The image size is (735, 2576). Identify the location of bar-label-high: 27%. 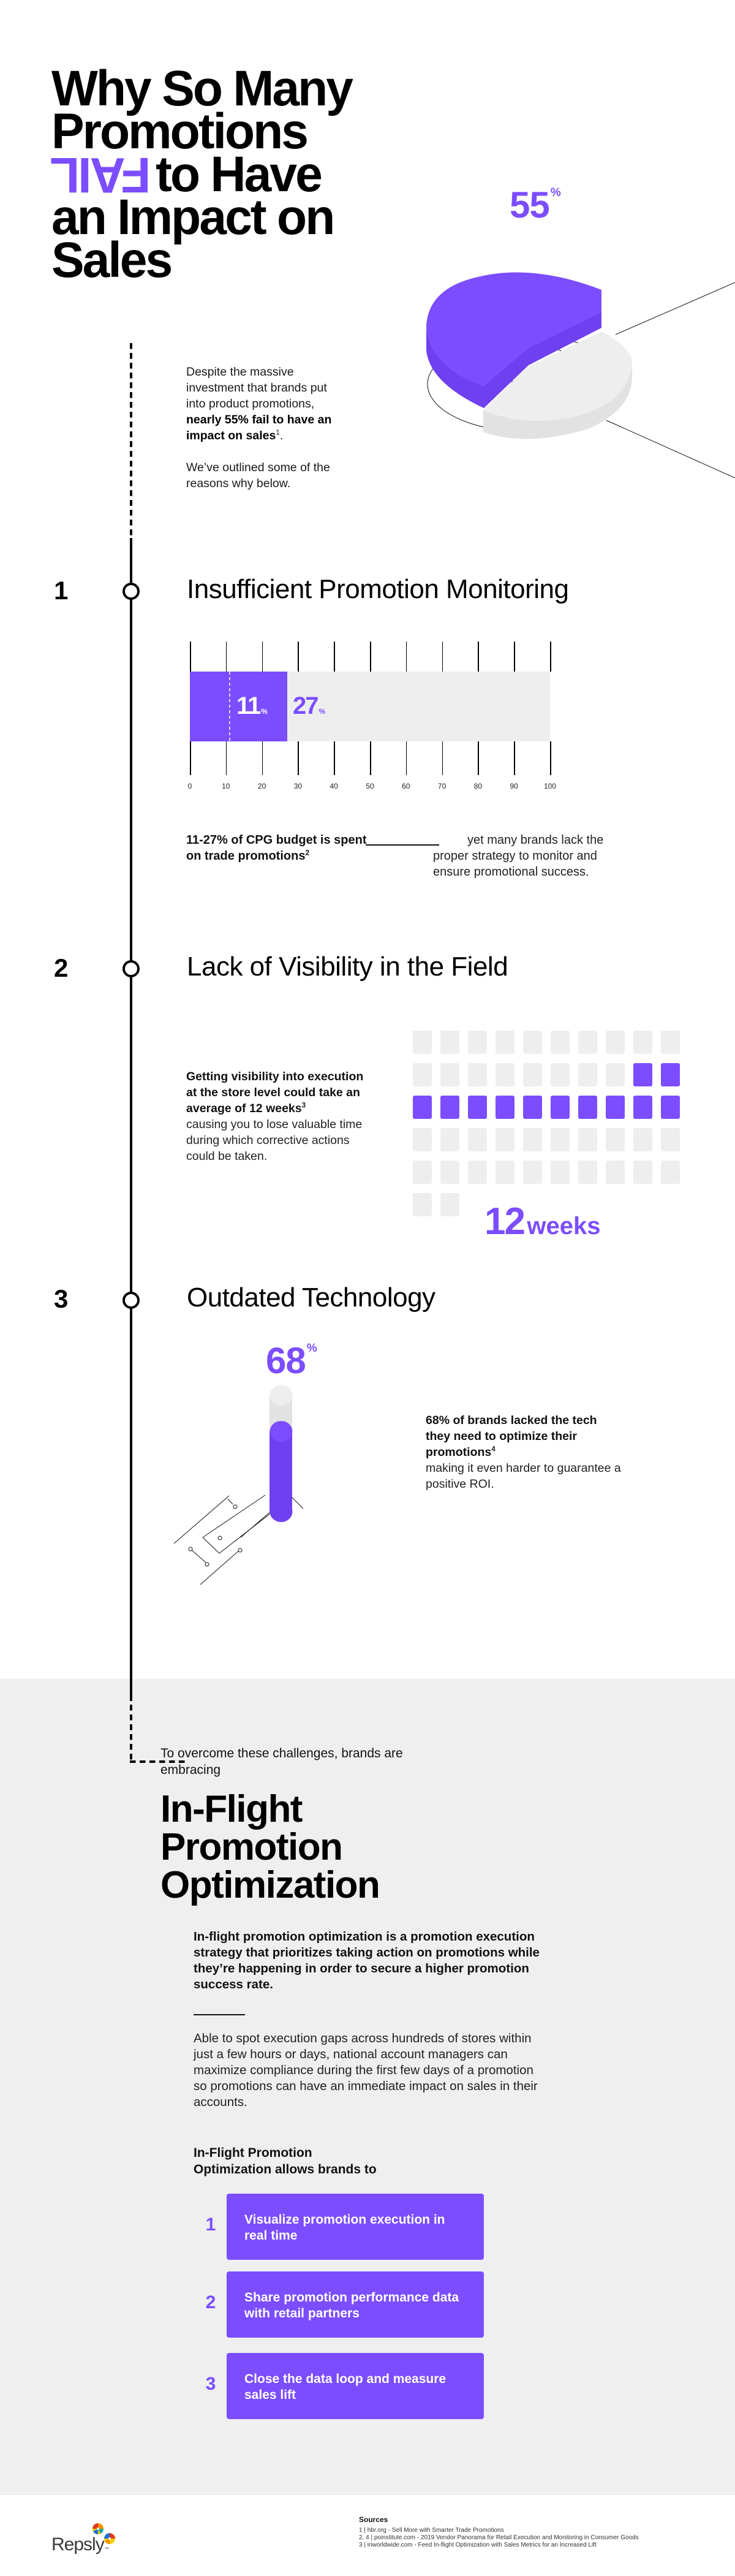
(309, 705).